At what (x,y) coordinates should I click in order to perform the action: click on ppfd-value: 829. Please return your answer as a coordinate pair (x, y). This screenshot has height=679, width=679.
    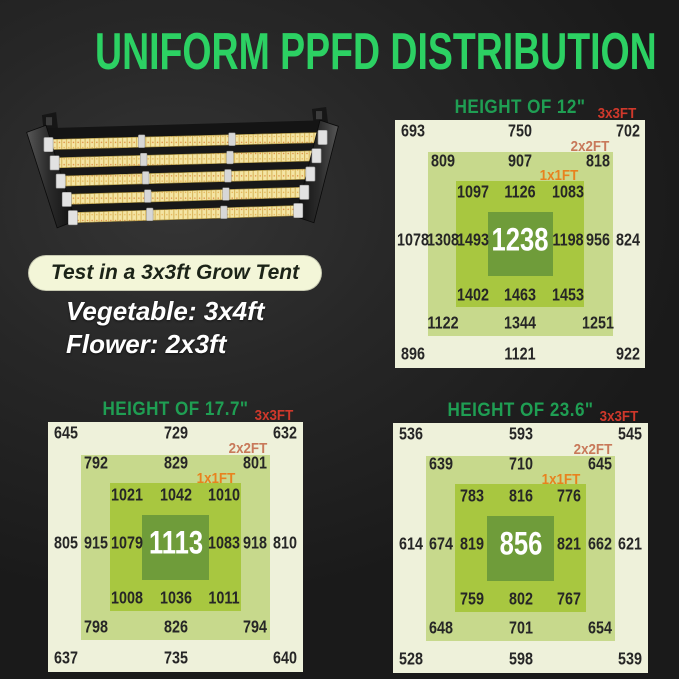
    Looking at the image, I should click on (175, 462).